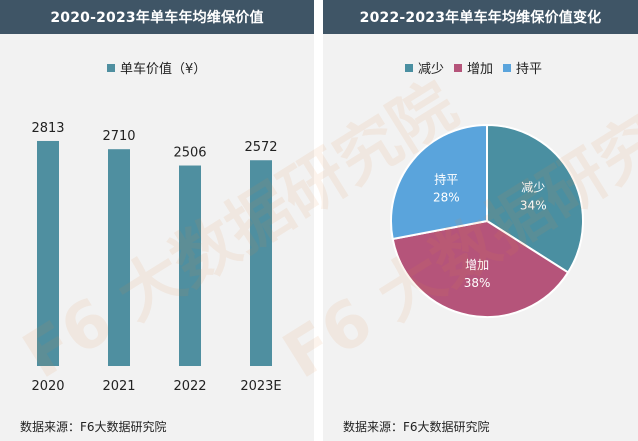 This screenshot has height=441, width=638. Describe the element at coordinates (458, 67) in the screenshot. I see `legend-swatch-增加` at that location.